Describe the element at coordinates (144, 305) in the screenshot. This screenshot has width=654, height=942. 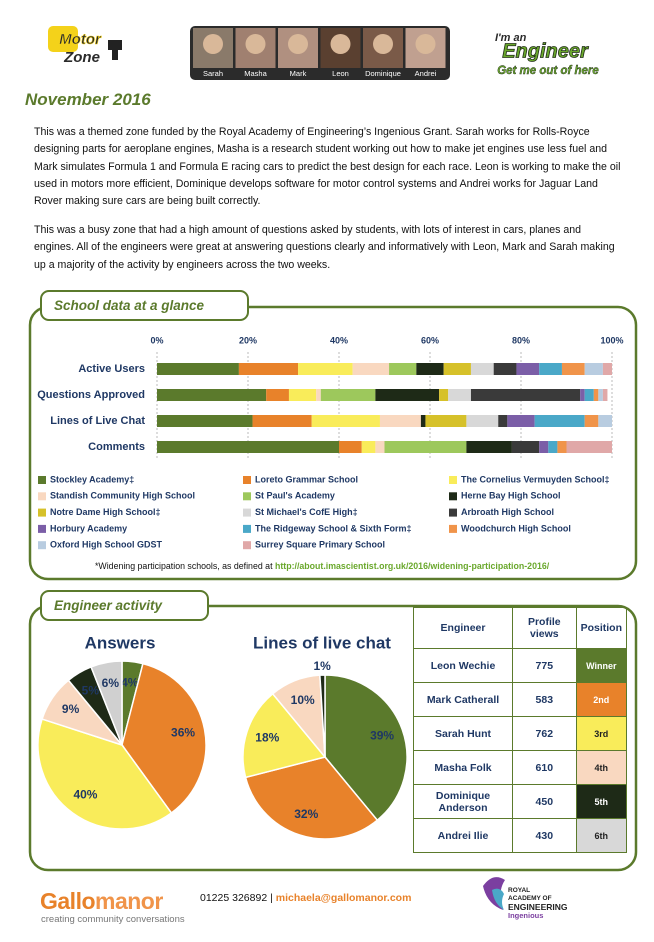
I see `section-heading: School data at a glance` at that location.